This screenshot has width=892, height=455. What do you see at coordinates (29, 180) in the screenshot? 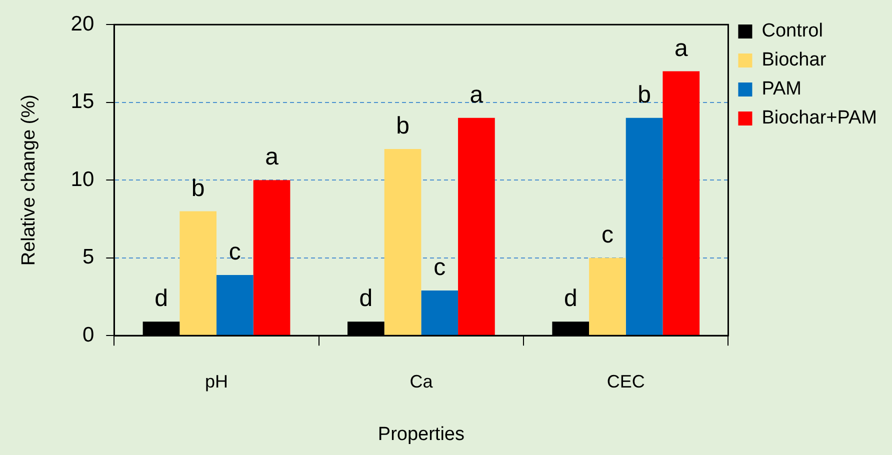
I see `y-axis-title: Relative change (%)` at bounding box center [29, 180].